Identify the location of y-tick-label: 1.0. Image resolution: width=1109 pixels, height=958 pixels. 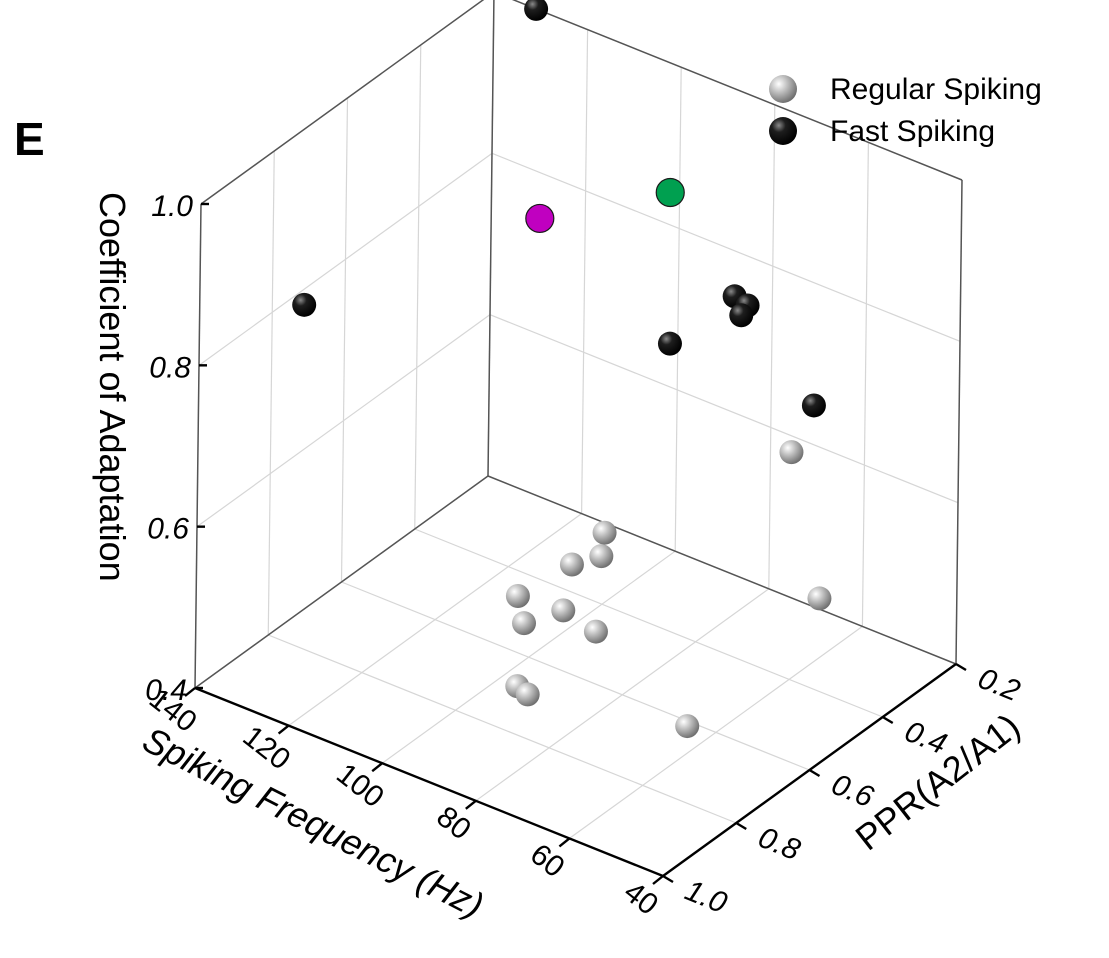
(705, 897).